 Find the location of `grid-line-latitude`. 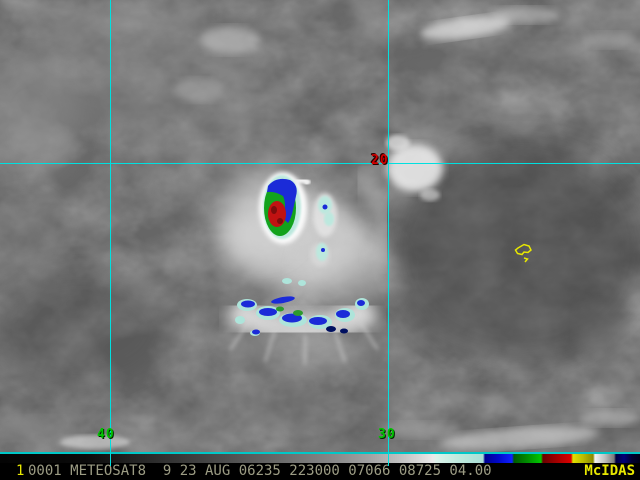

grid-line-latitude is located at coordinates (320, 163).